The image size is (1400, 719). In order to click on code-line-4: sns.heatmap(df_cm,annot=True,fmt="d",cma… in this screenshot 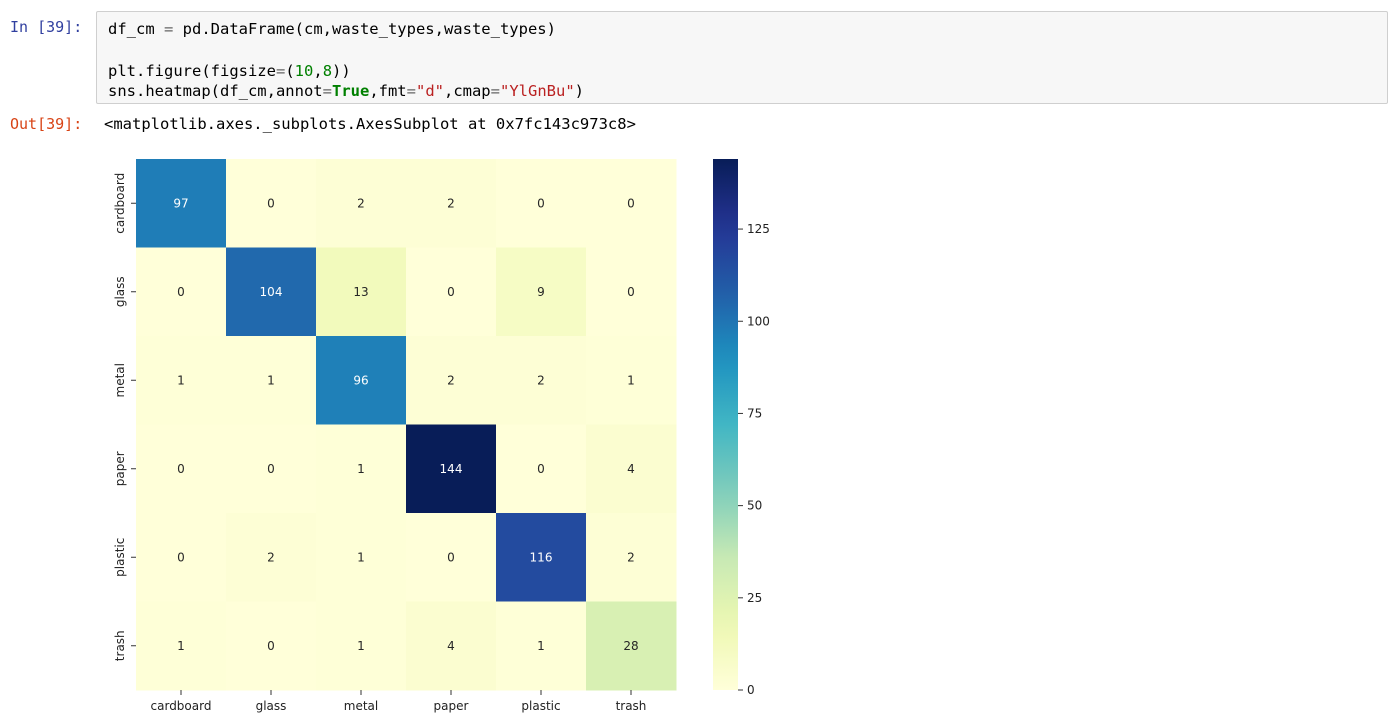, I will do `click(346, 91)`.